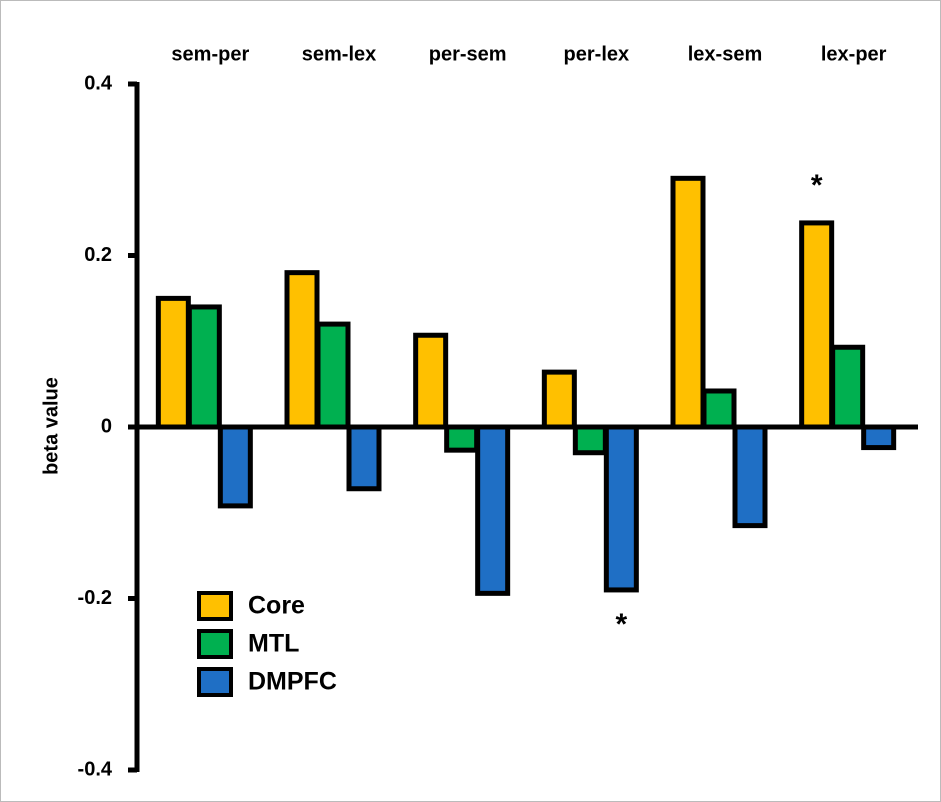 The height and width of the screenshot is (802, 941). What do you see at coordinates (210, 54) in the screenshot?
I see `category-label: sem-per` at bounding box center [210, 54].